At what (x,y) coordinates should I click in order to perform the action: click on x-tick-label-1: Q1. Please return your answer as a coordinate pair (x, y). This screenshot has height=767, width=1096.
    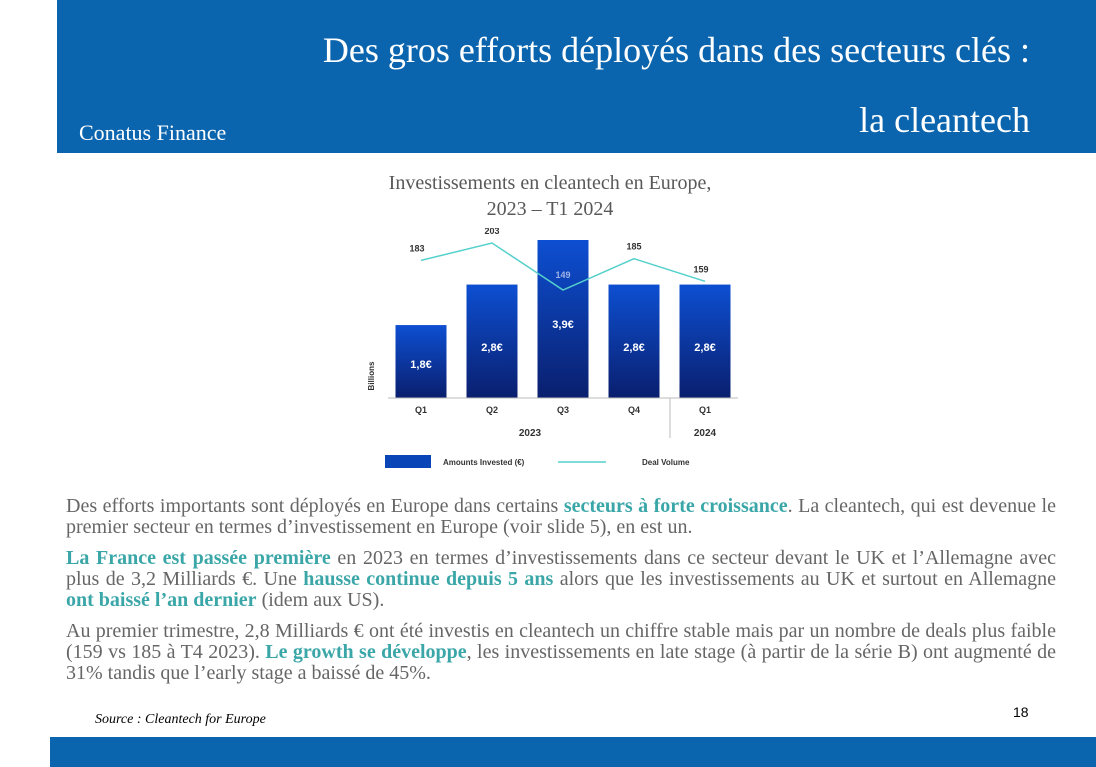
    Looking at the image, I should click on (421, 410).